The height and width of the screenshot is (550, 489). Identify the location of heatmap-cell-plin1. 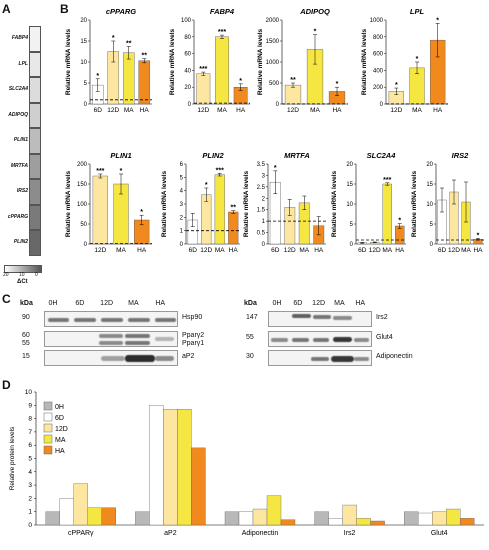
(35, 141).